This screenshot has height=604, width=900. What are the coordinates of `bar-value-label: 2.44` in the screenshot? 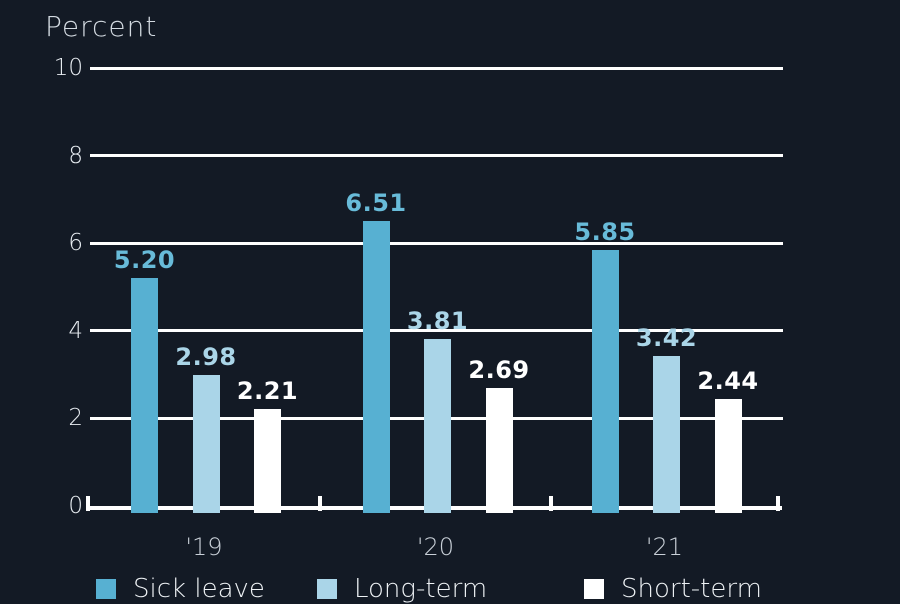 It's located at (728, 381).